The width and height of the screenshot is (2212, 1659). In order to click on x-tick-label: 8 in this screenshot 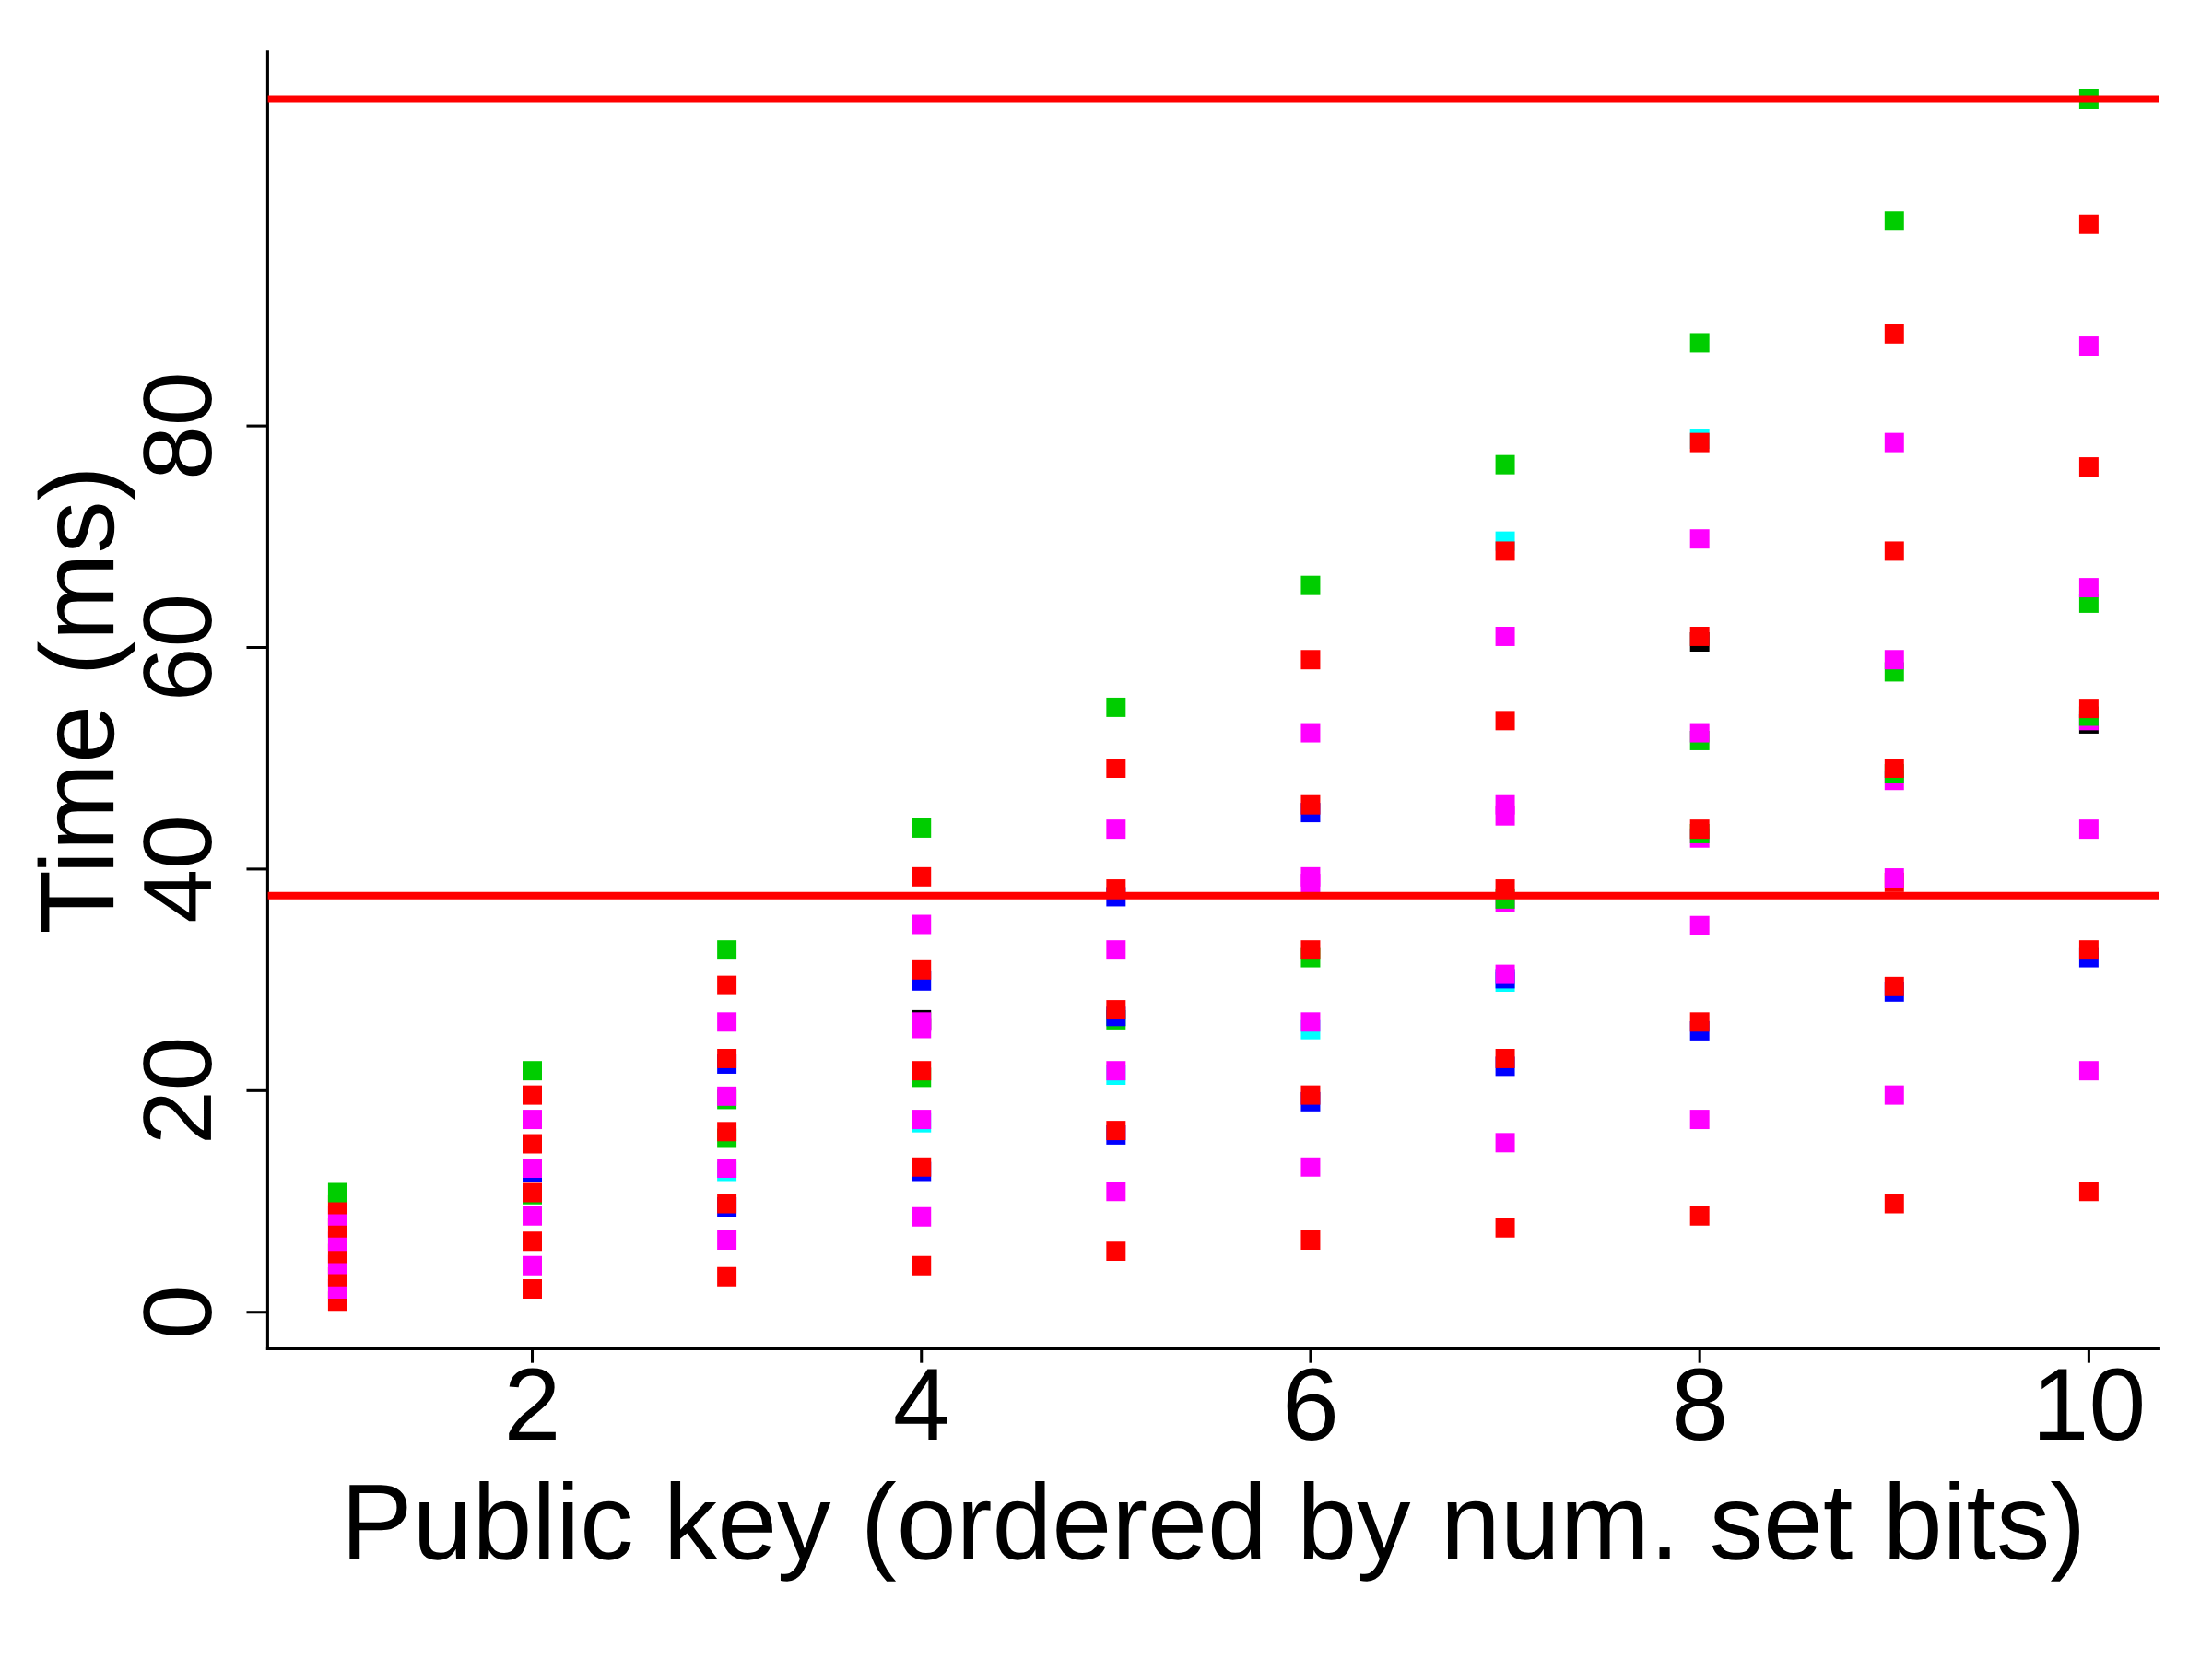, I will do `click(1700, 1404)`.